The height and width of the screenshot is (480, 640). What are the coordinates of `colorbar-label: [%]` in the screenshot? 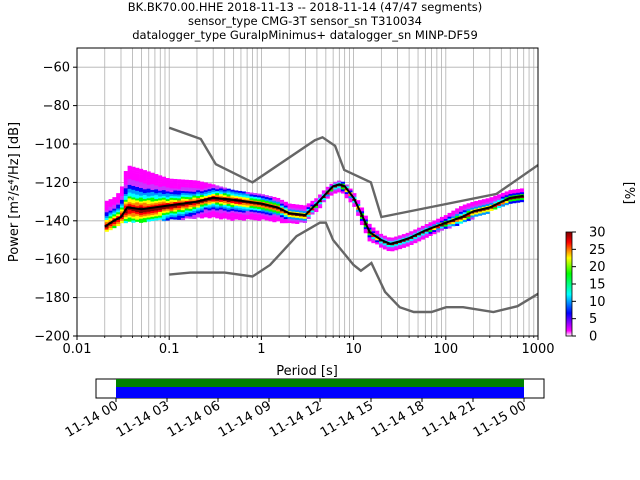 It's located at (628, 193).